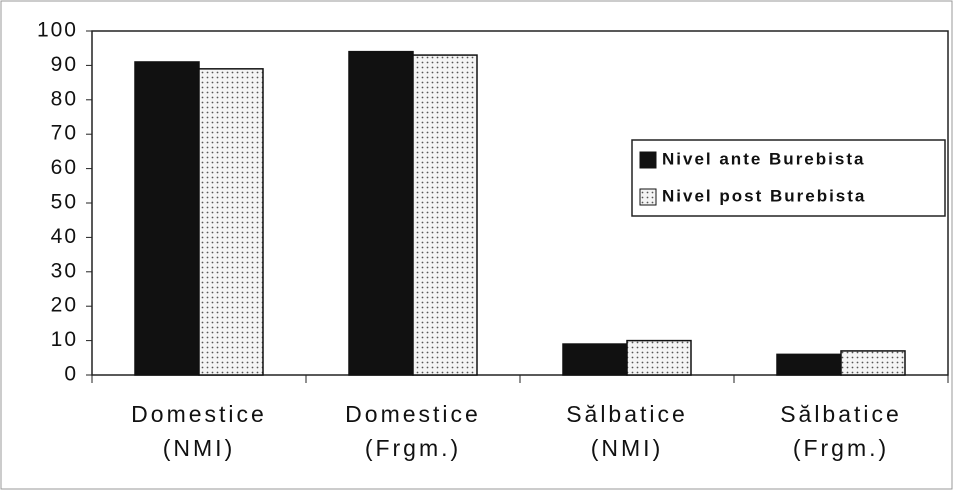 This screenshot has height=490, width=953. I want to click on legend: Nivel ante Burebista Nivel post Burebista, so click(788, 178).